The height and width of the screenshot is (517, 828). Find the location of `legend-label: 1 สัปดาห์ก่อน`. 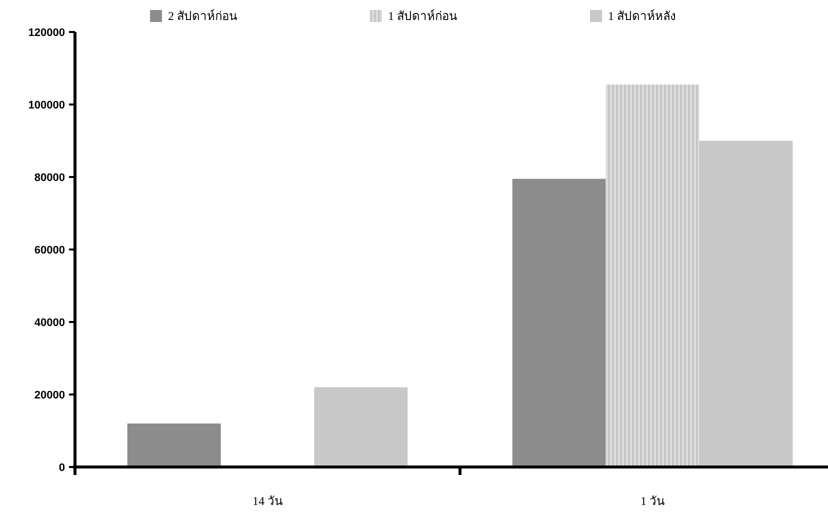

legend-label: 1 สัปดาห์ก่อน is located at coordinates (422, 16).